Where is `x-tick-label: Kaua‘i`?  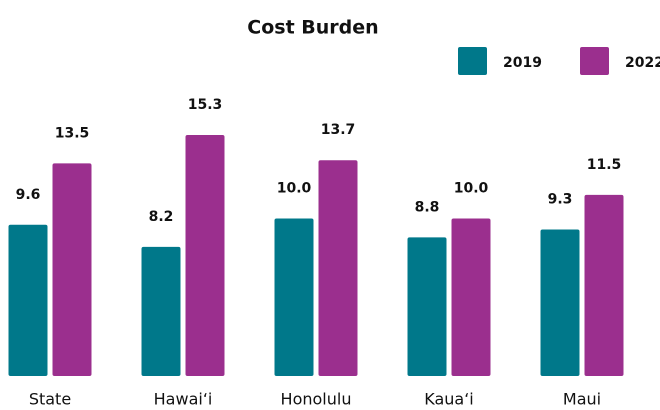
x-tick-label: Kaua‘i is located at coordinates (449, 399).